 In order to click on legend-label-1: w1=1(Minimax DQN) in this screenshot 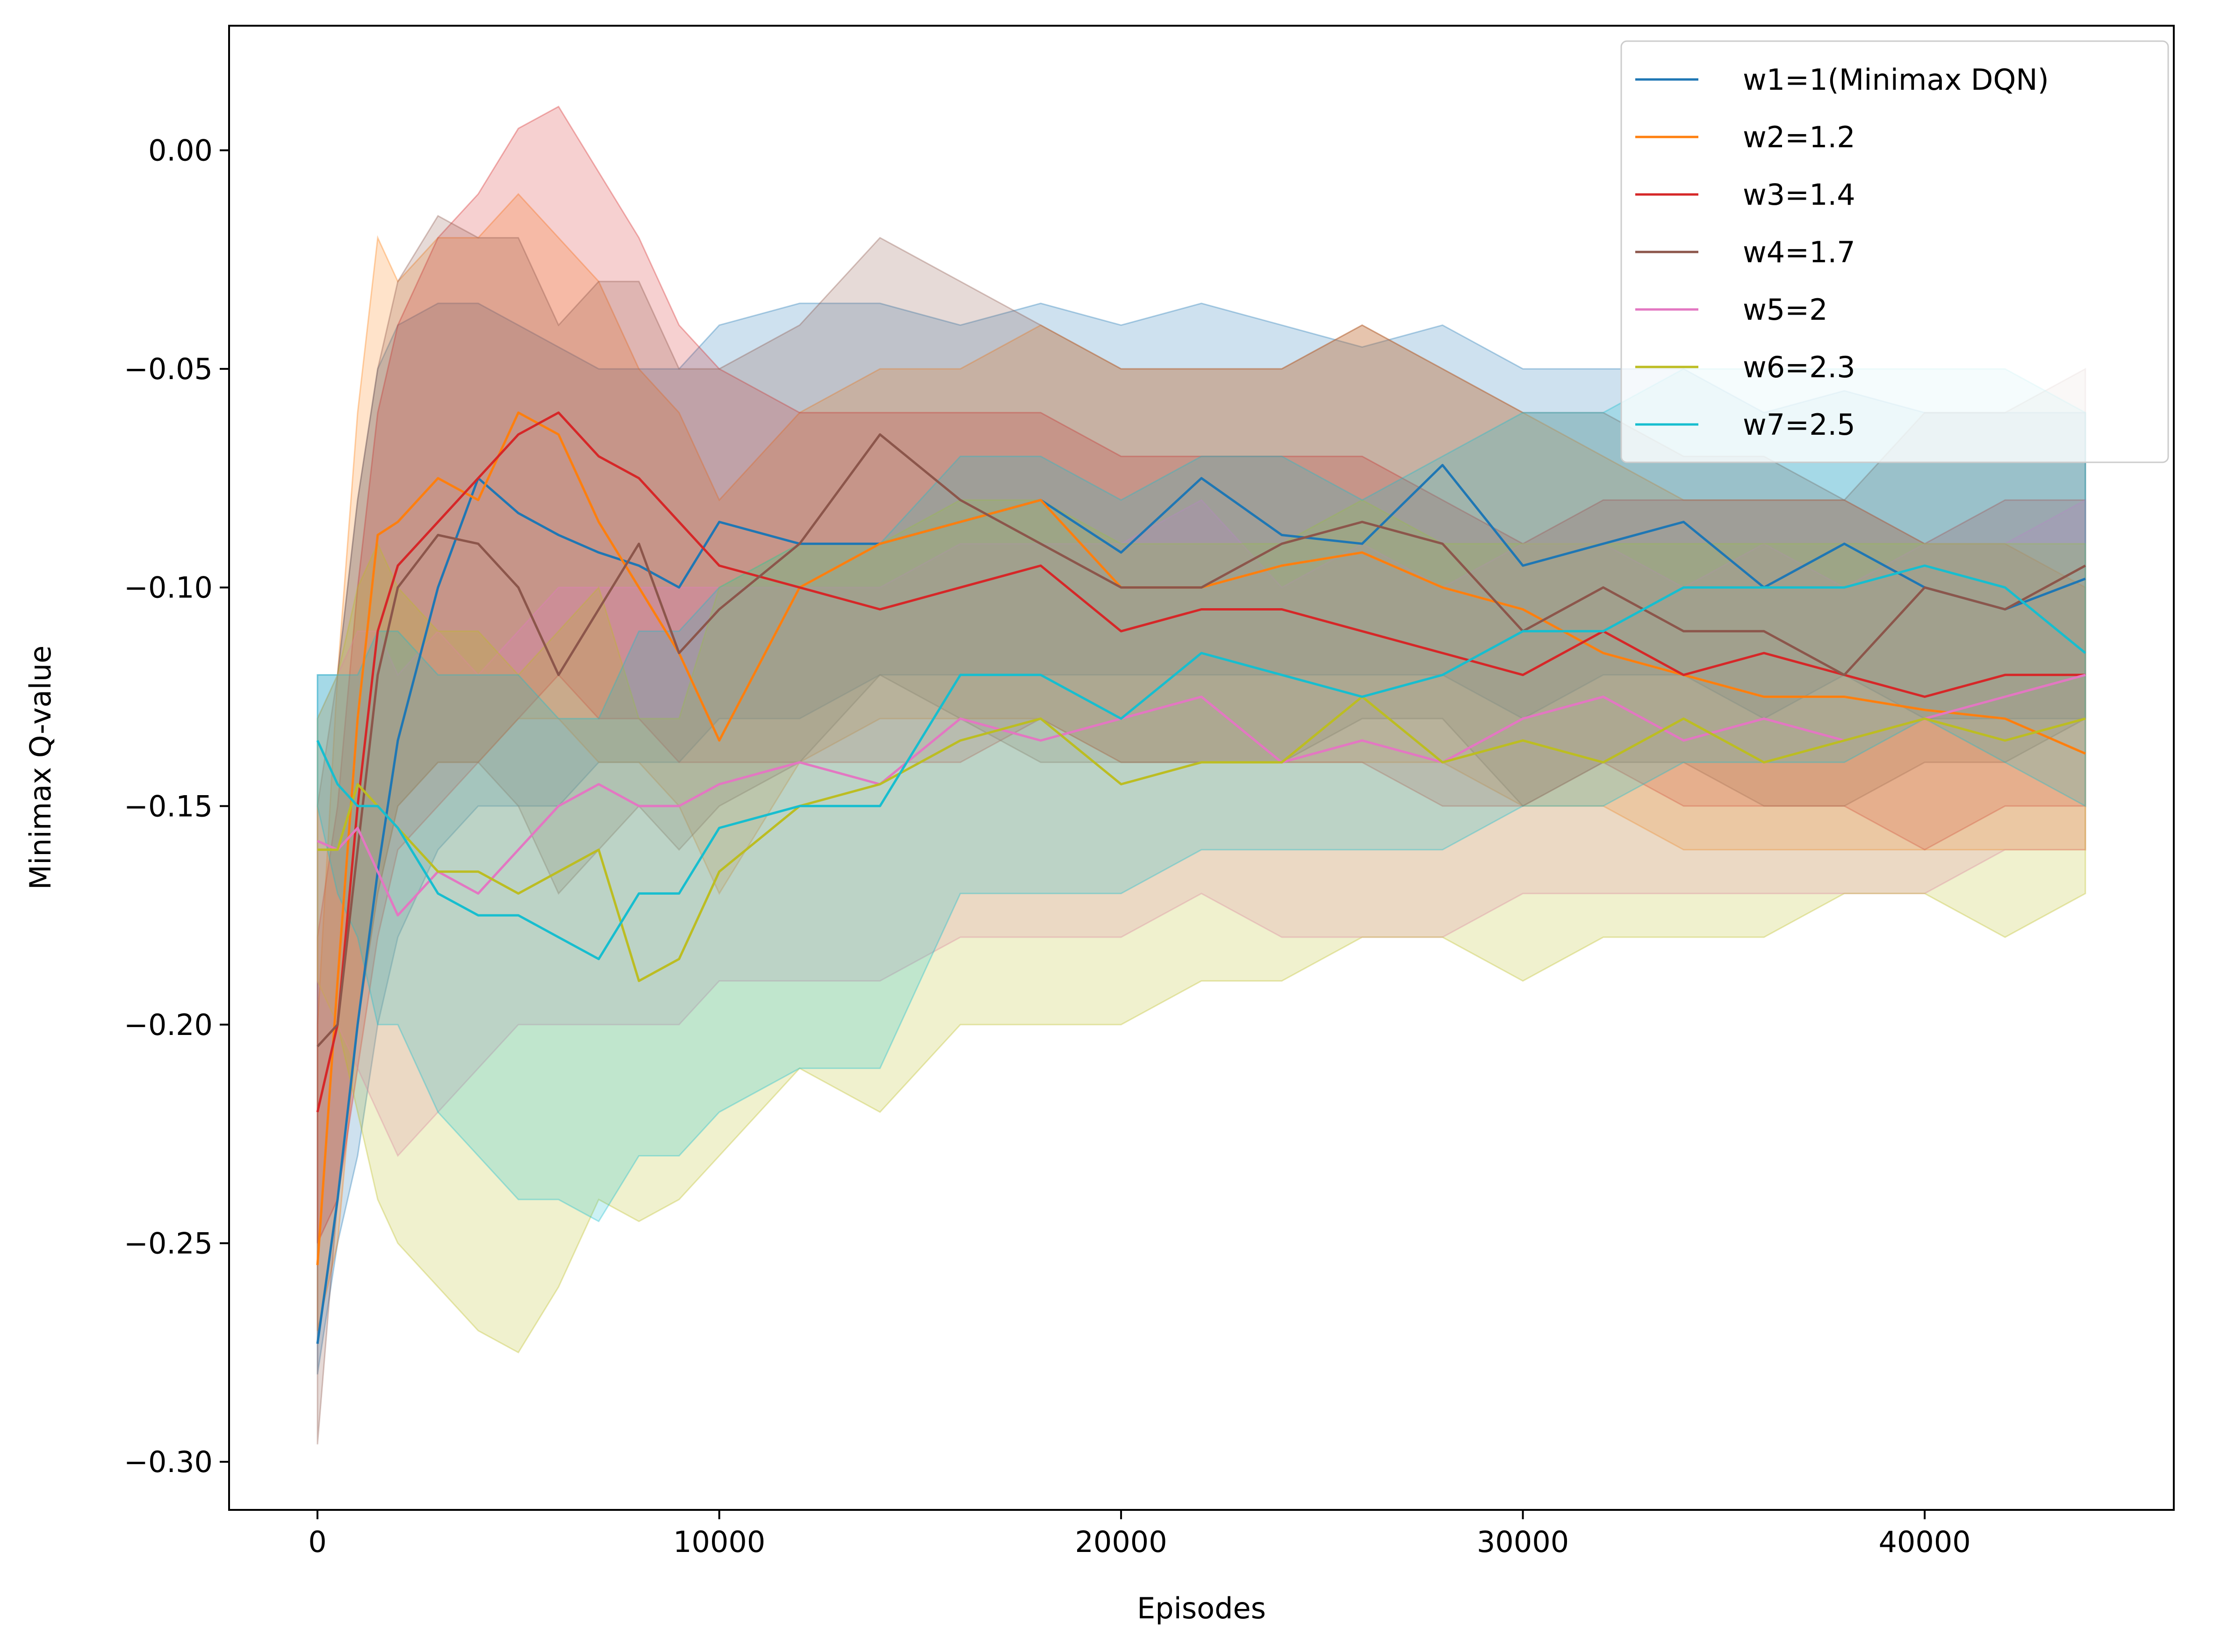, I will do `click(1896, 80)`.